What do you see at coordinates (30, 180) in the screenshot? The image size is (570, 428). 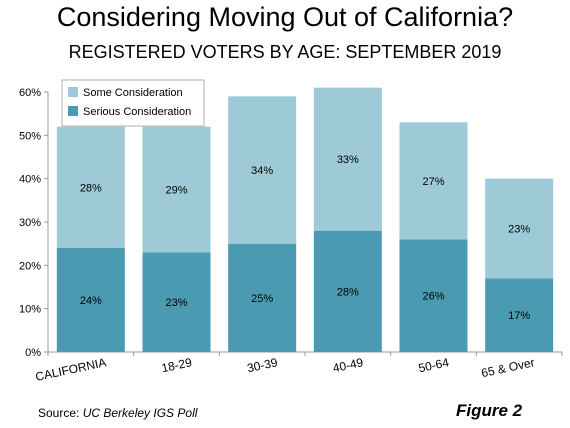 I see `y-tick-label: 40%` at bounding box center [30, 180].